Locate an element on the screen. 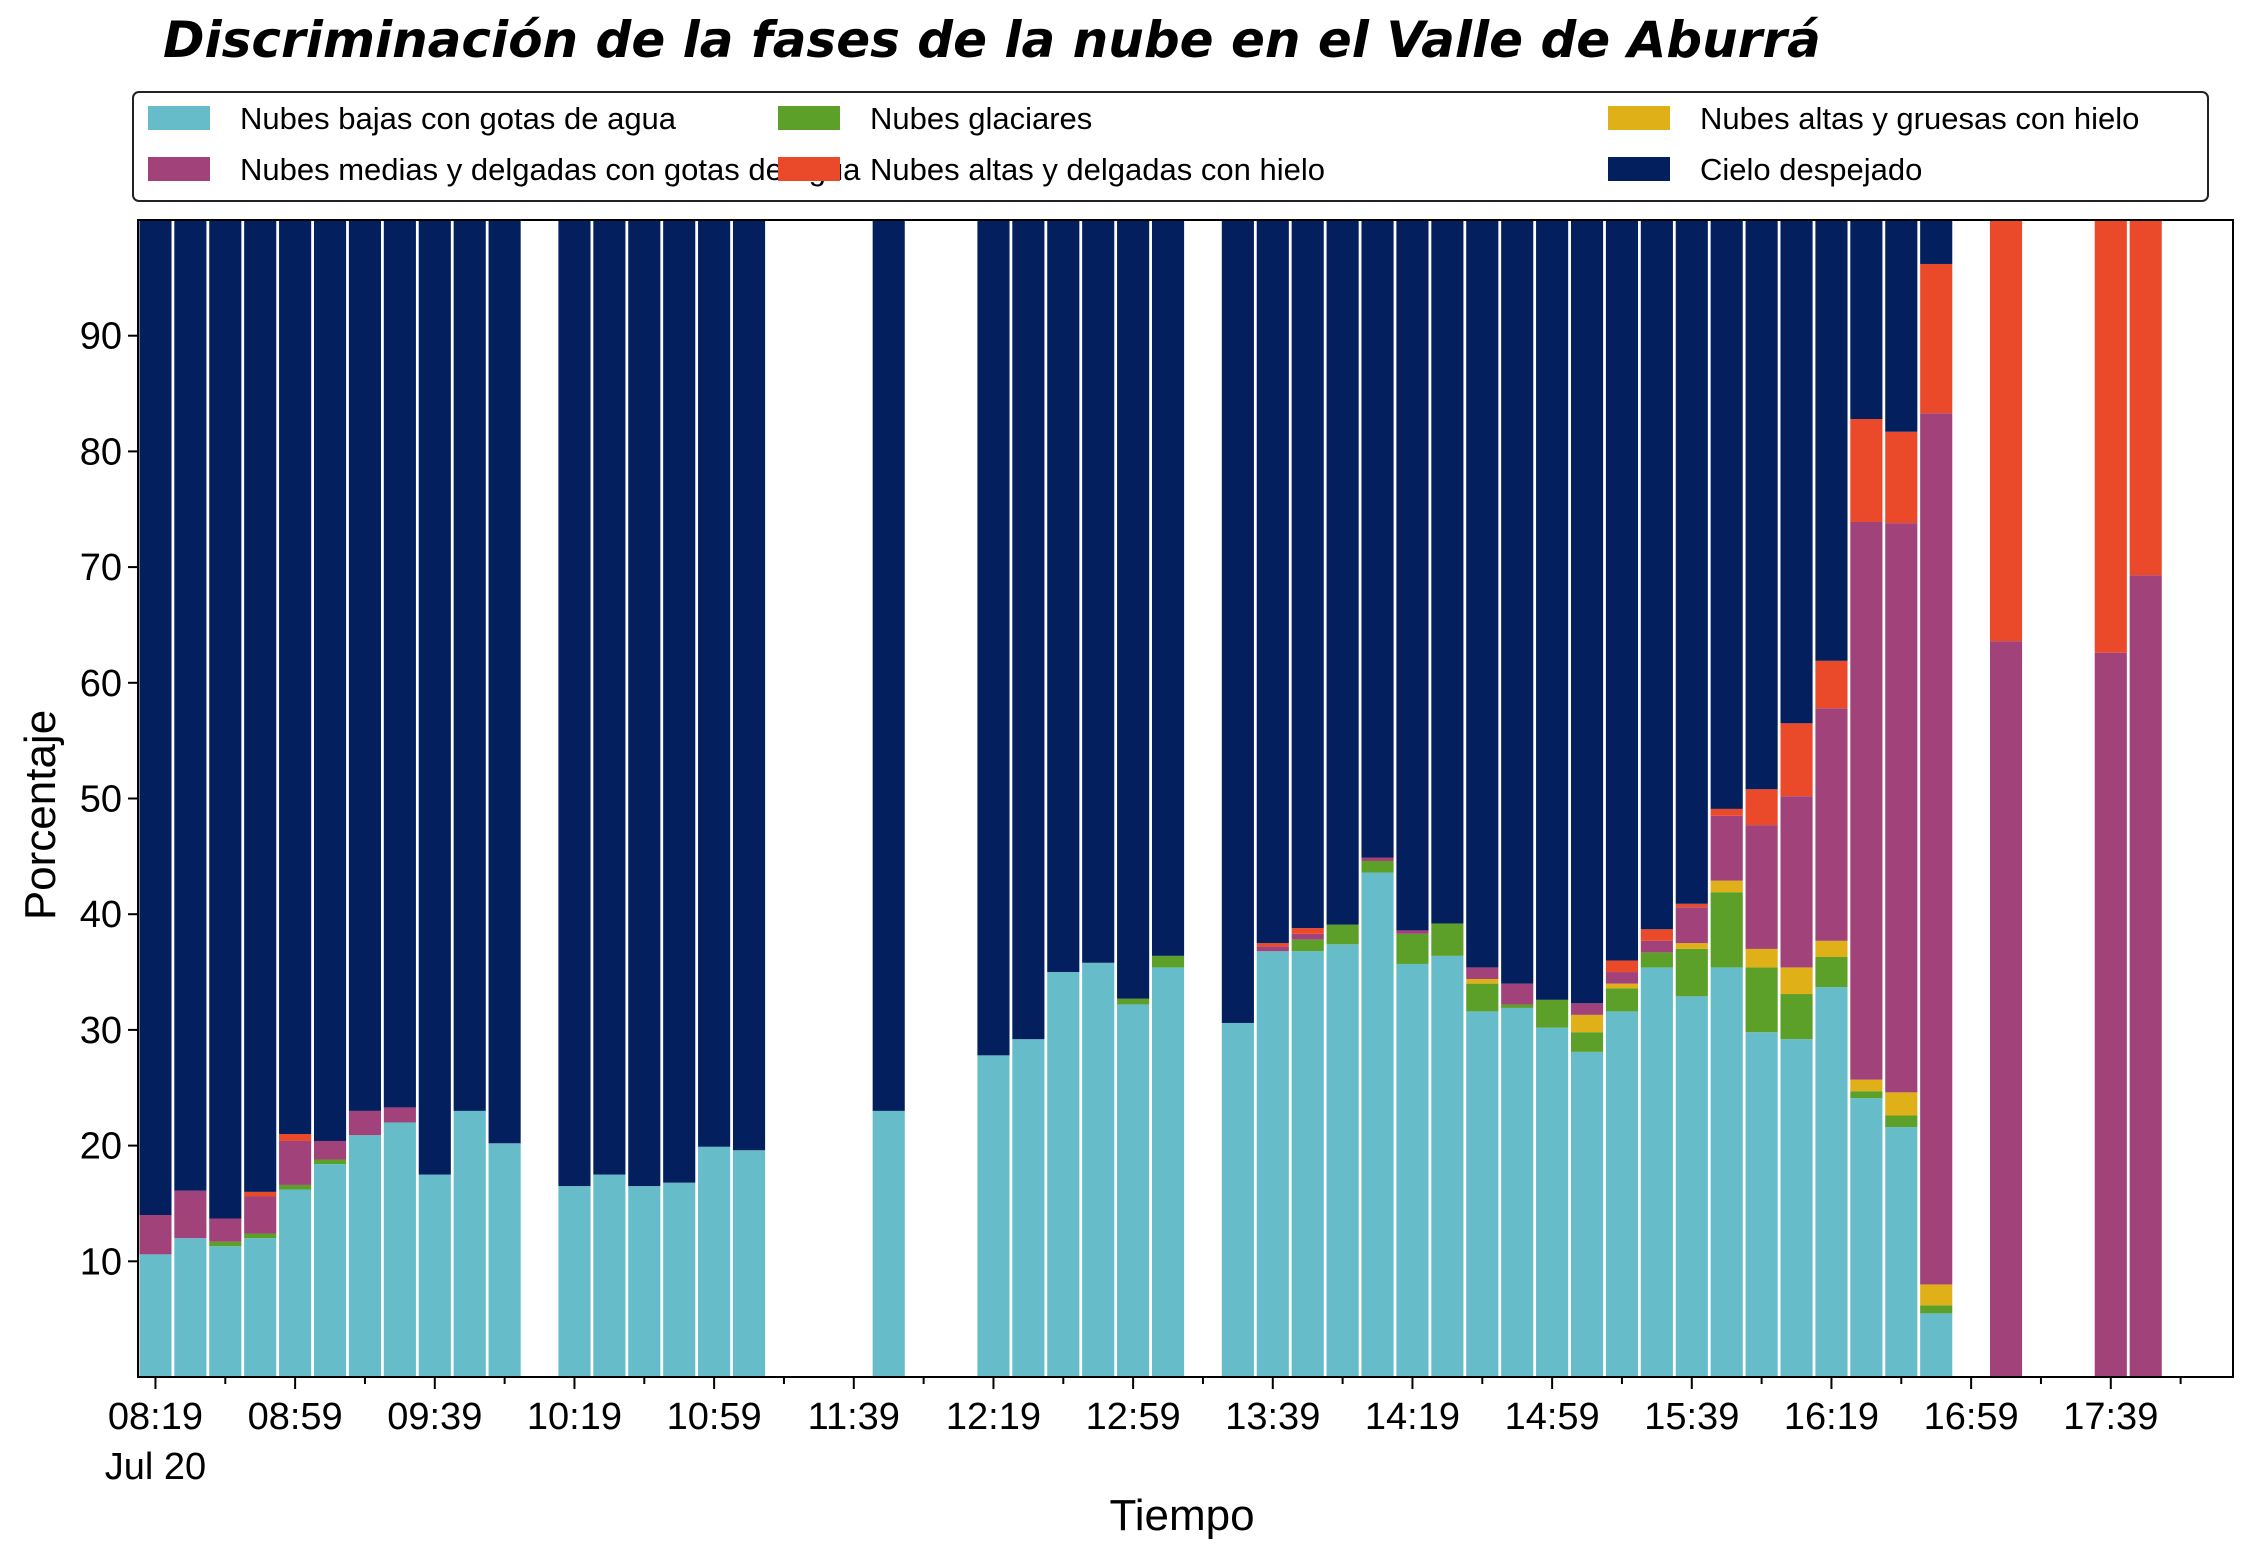  y-tick-label: 10 is located at coordinates (101, 1262).